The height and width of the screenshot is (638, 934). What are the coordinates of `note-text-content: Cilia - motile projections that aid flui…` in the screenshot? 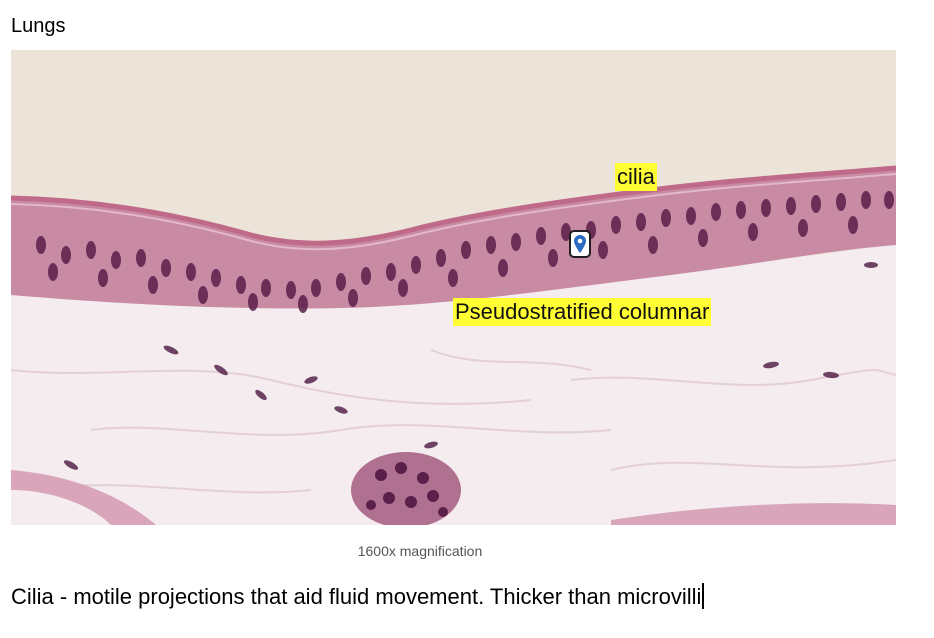 It's located at (356, 596).